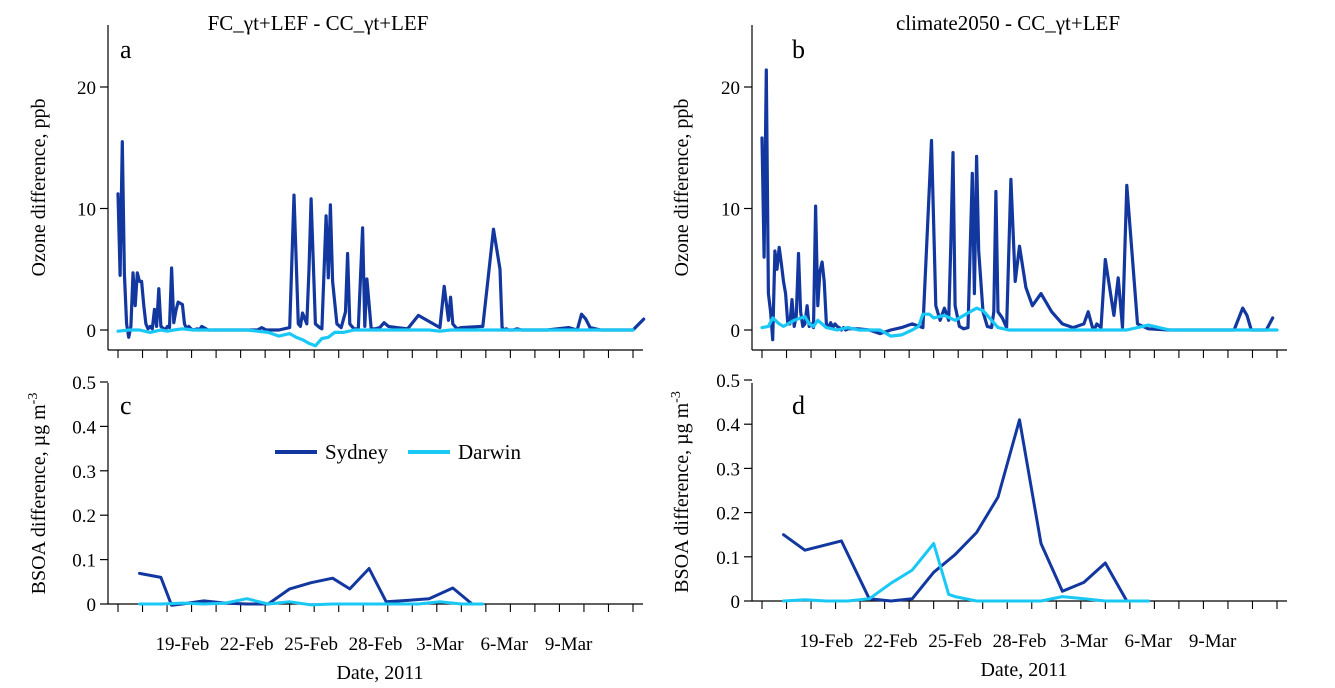 The height and width of the screenshot is (688, 1335). Describe the element at coordinates (489, 452) in the screenshot. I see `legend-label-darwin: Darwin` at that location.